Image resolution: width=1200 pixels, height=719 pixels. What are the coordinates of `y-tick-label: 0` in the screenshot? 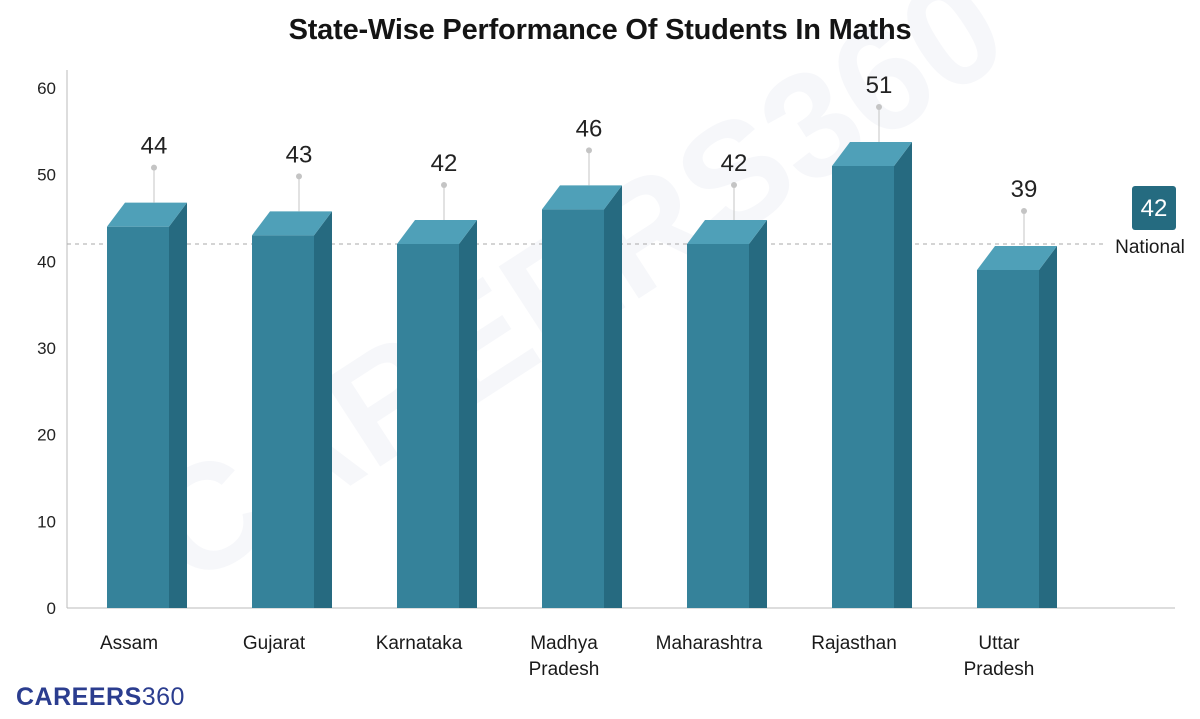 It's located at (51, 608).